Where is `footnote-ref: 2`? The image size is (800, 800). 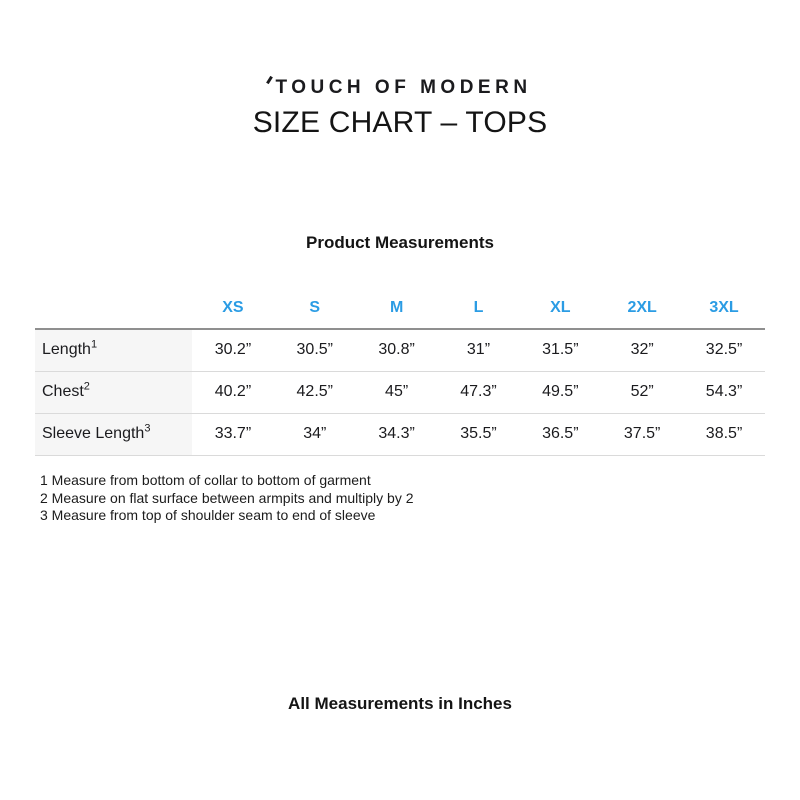 footnote-ref: 2 is located at coordinates (86, 386).